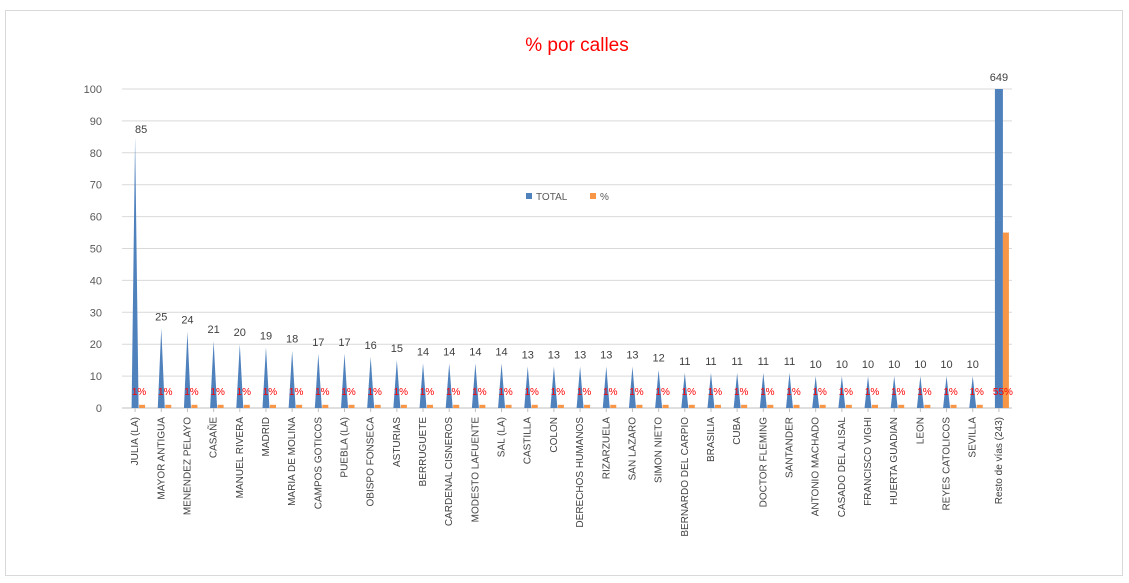 Image resolution: width=1129 pixels, height=583 pixels. Describe the element at coordinates (141, 130) in the screenshot. I see `data-label-total: 85` at that location.